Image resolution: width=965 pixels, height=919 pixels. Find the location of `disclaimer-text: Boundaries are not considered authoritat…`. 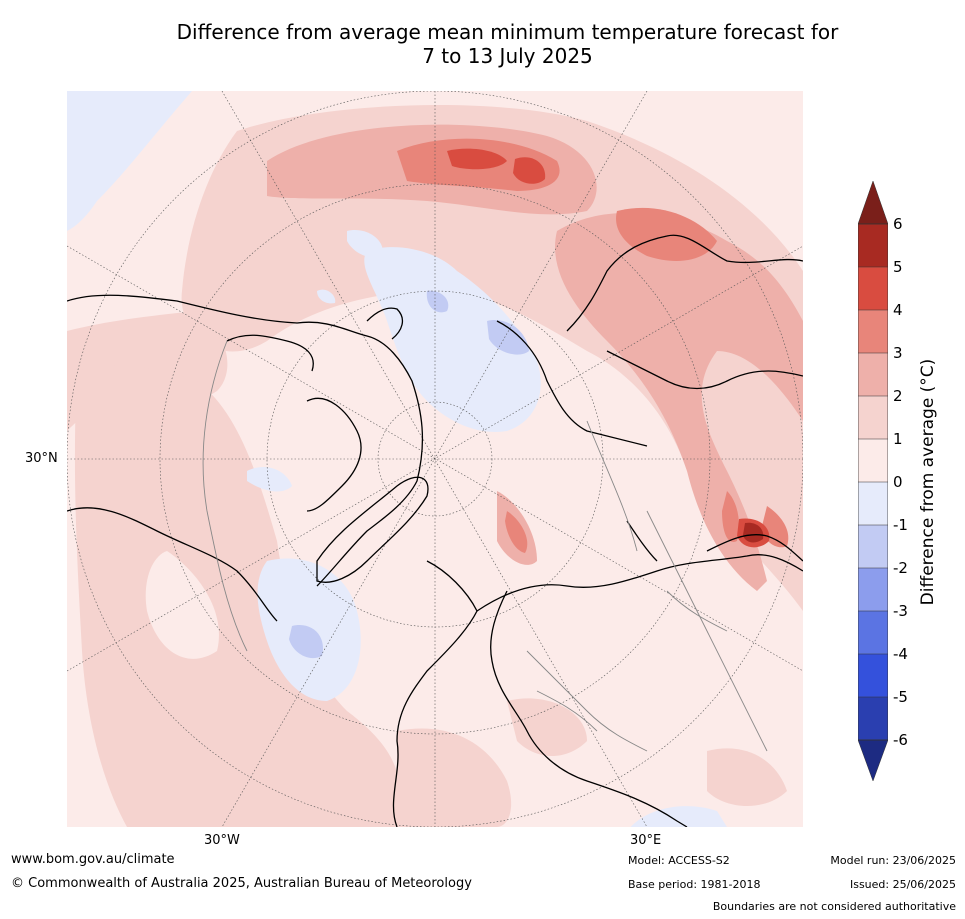

disclaimer-text: Boundaries are not considered authoritat… is located at coordinates (834, 906).